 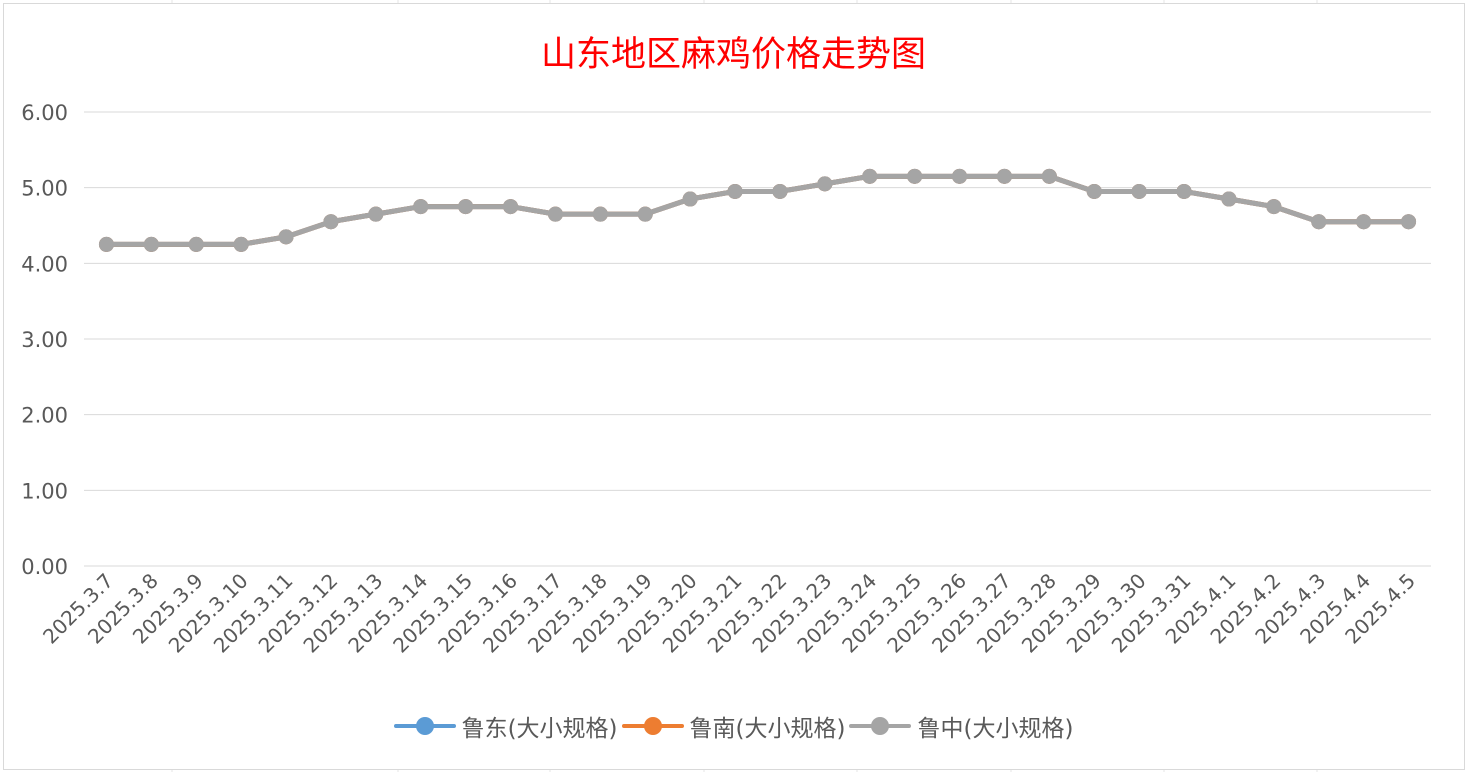 What do you see at coordinates (44, 491) in the screenshot?
I see `y-tick-label: 1.00` at bounding box center [44, 491].